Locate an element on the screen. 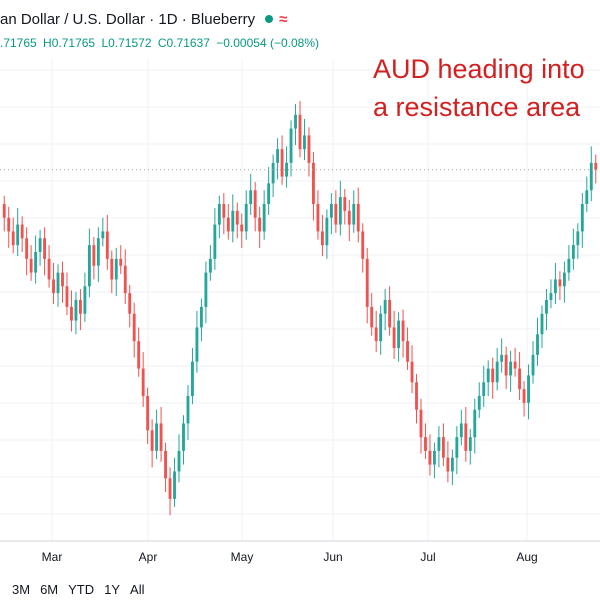  x-tick-label: Jul is located at coordinates (427, 557).